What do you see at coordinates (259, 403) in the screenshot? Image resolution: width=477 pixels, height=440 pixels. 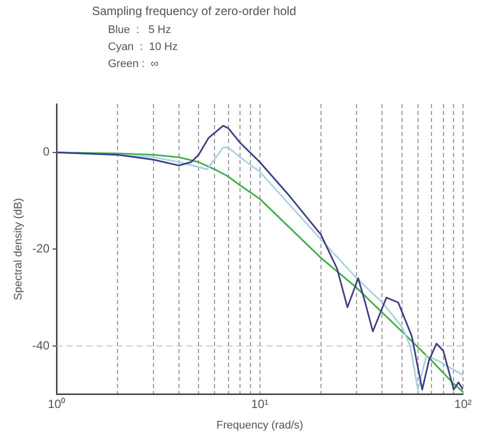 I see `x-tick-label: 10¹` at bounding box center [259, 403].